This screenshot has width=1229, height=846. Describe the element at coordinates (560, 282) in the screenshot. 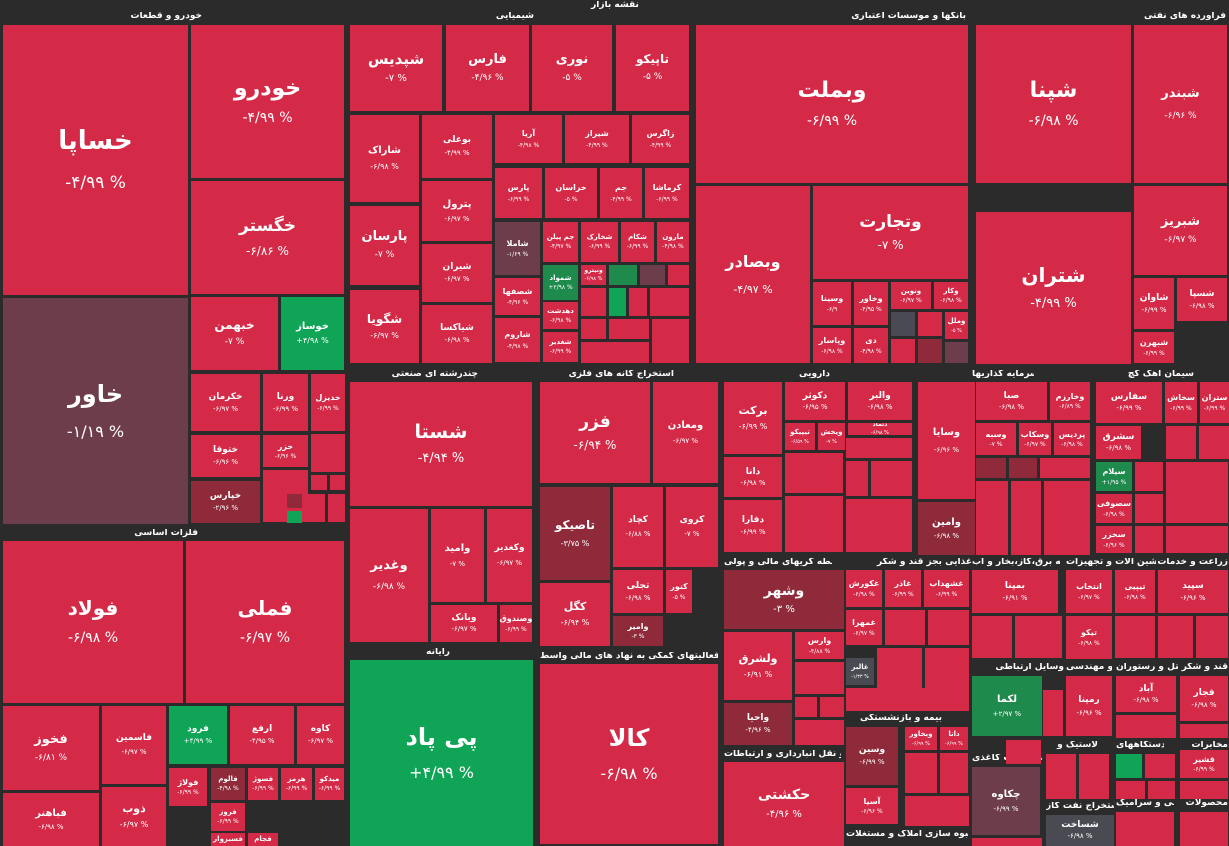

I see `stock-tile: شمواد +۲/۹۸ %` at that location.